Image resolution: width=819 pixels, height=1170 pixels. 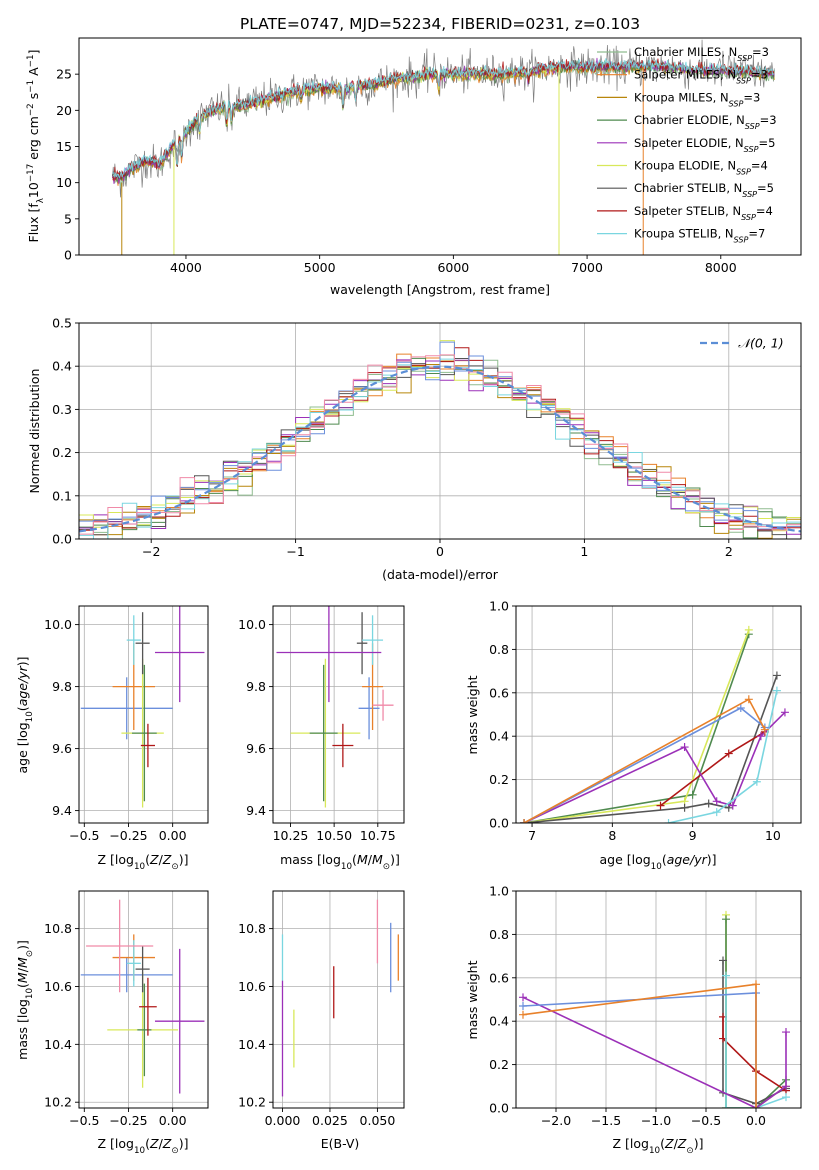 I want to click on label-segment: −1, so click(x=31, y=60).